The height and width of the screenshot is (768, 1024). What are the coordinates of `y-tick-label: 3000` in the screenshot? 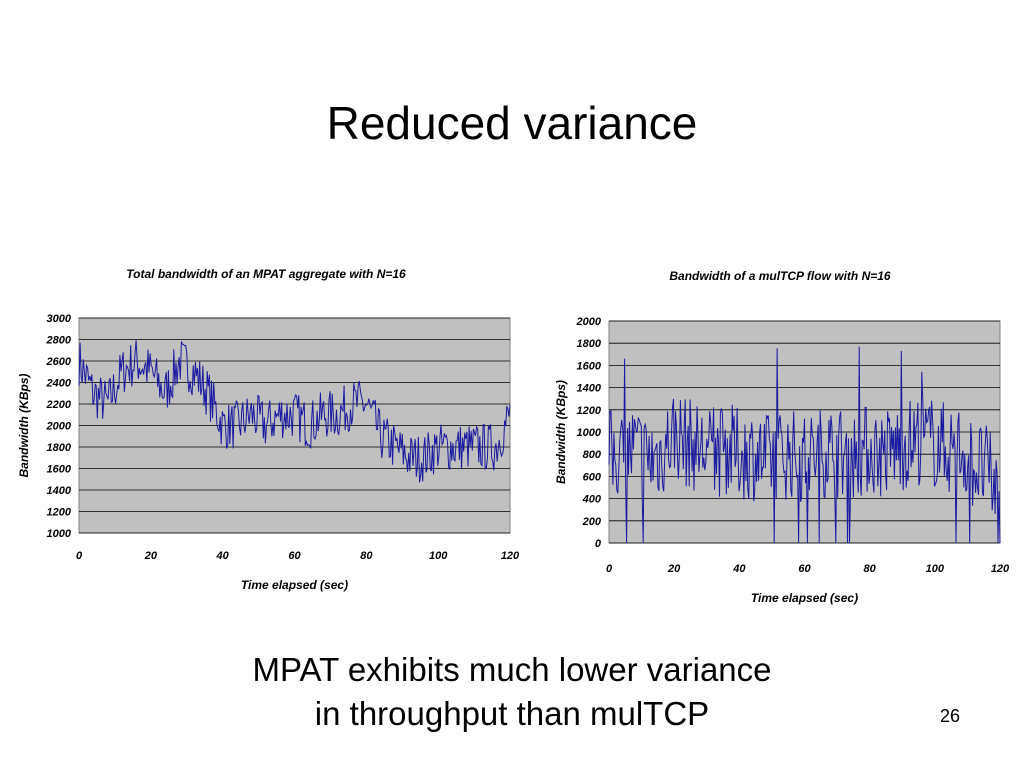 It's located at (59, 319).